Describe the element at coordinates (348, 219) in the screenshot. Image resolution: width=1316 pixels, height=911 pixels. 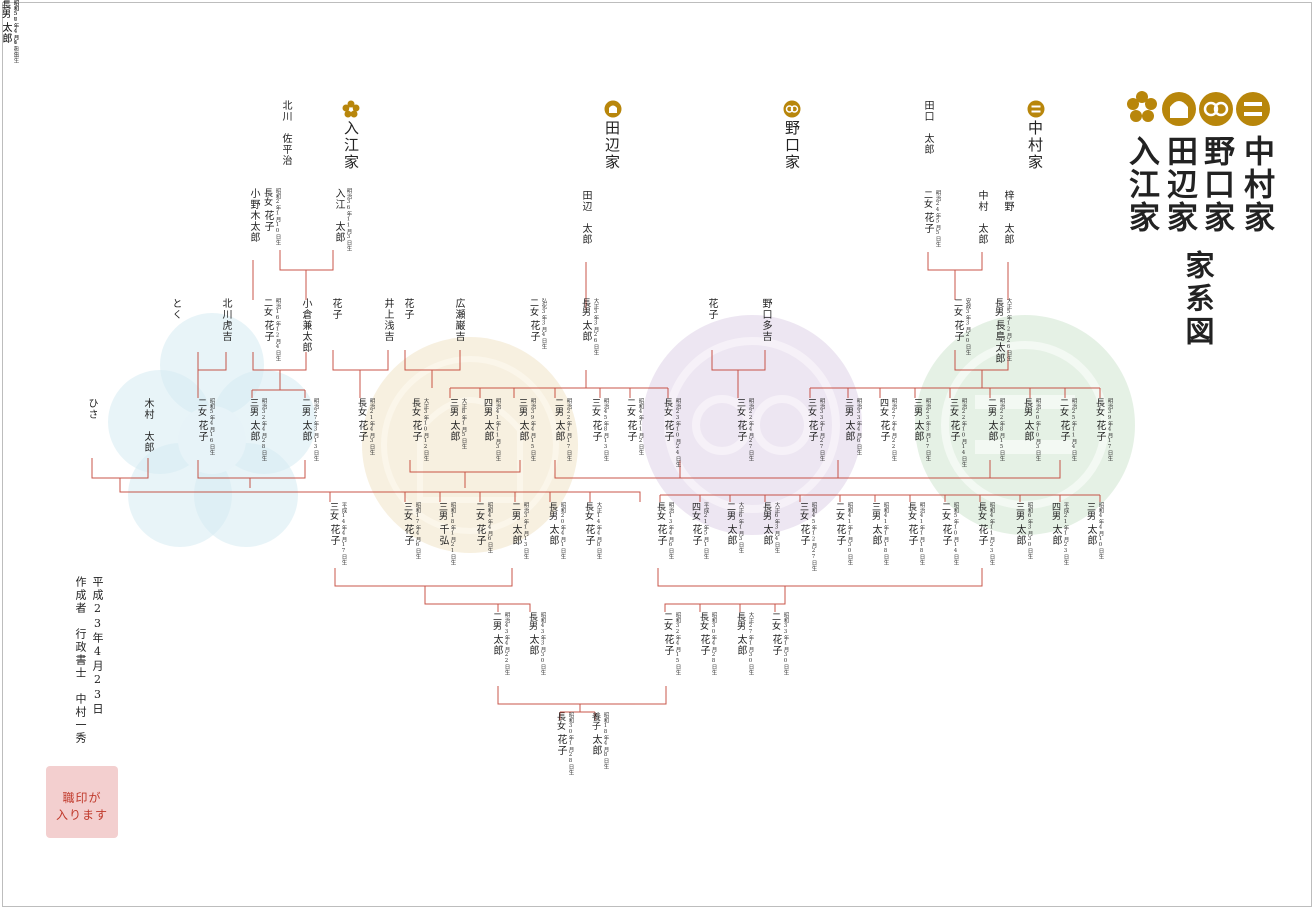
I see `birth-date: 明治36年11月3日生` at that location.